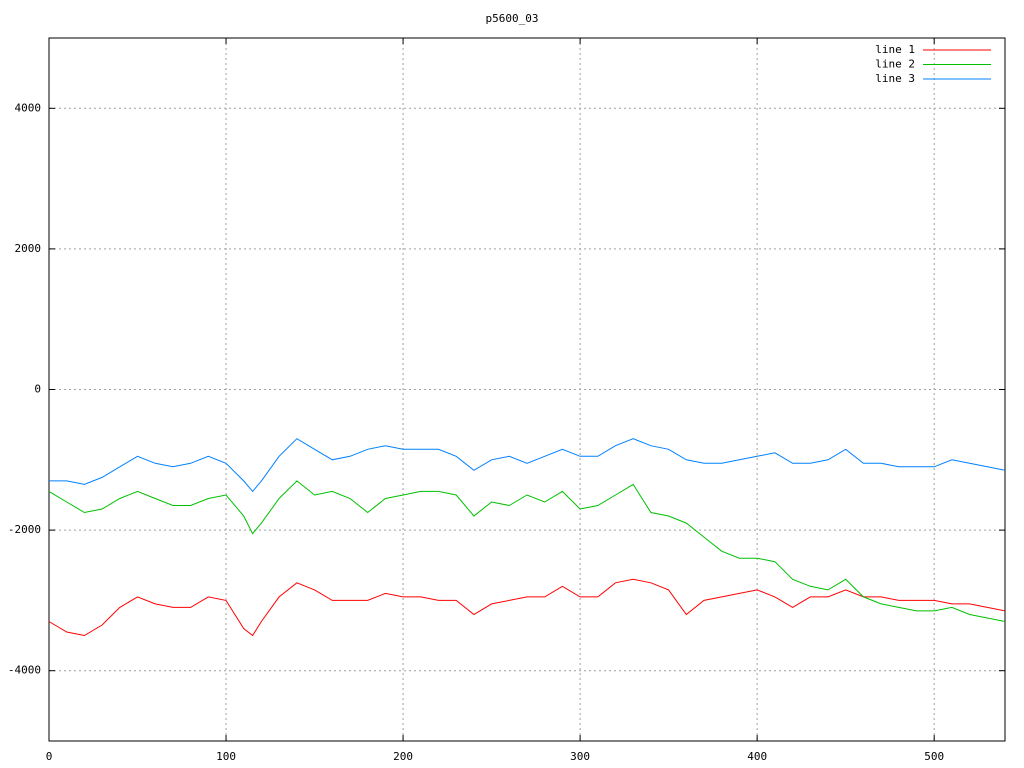 This screenshot has width=1024, height=768. I want to click on x-tick-label: 100, so click(226, 756).